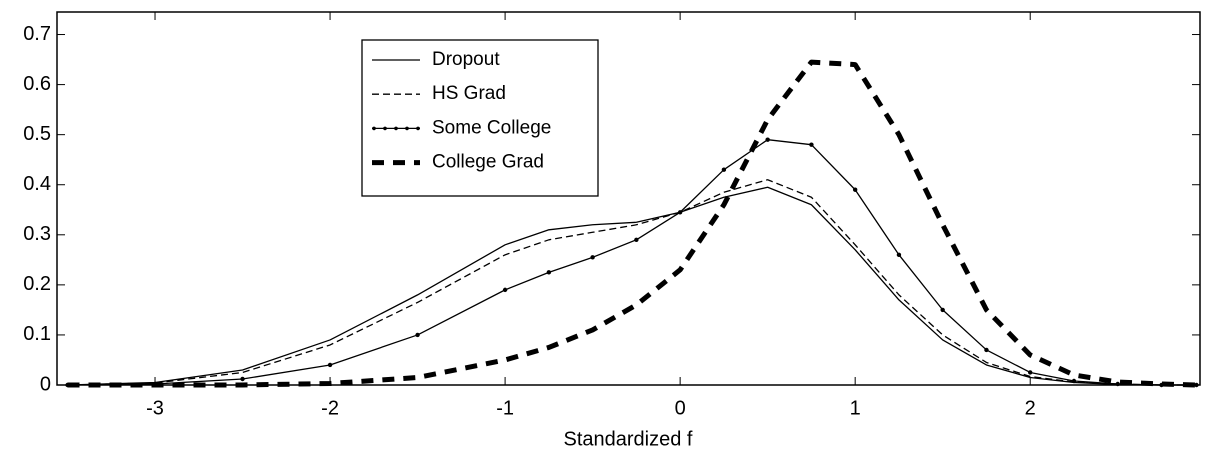  Describe the element at coordinates (37, 84) in the screenshot. I see `y-tick-label: 0.6` at that location.